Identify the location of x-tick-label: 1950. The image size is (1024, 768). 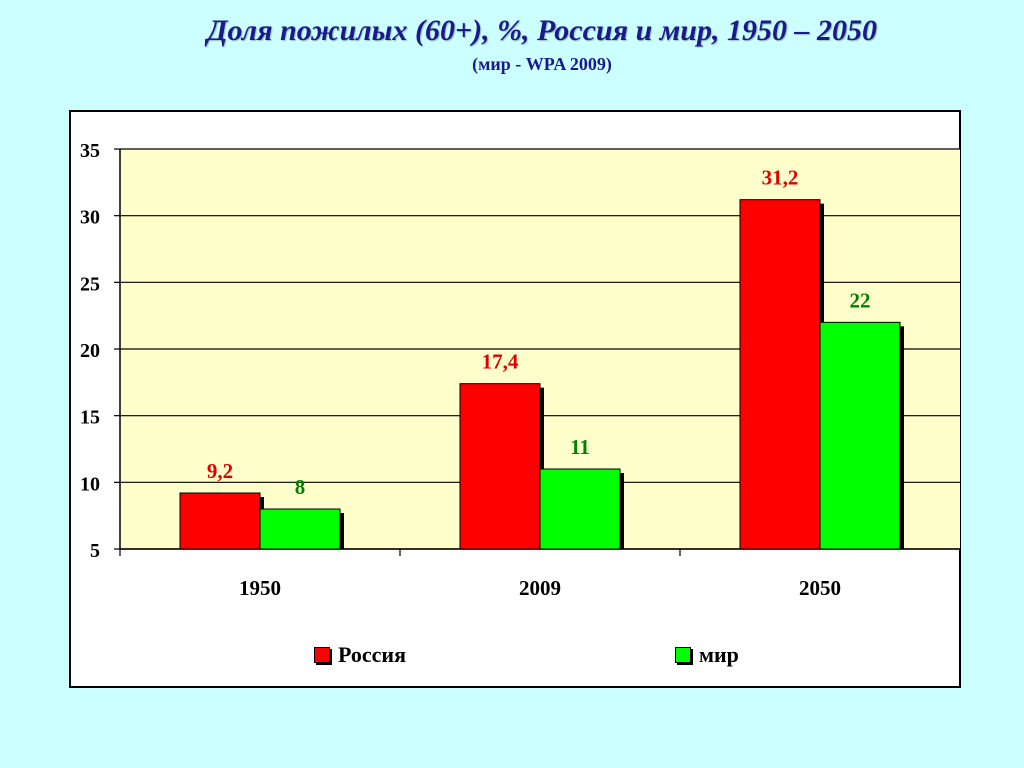
(260, 588).